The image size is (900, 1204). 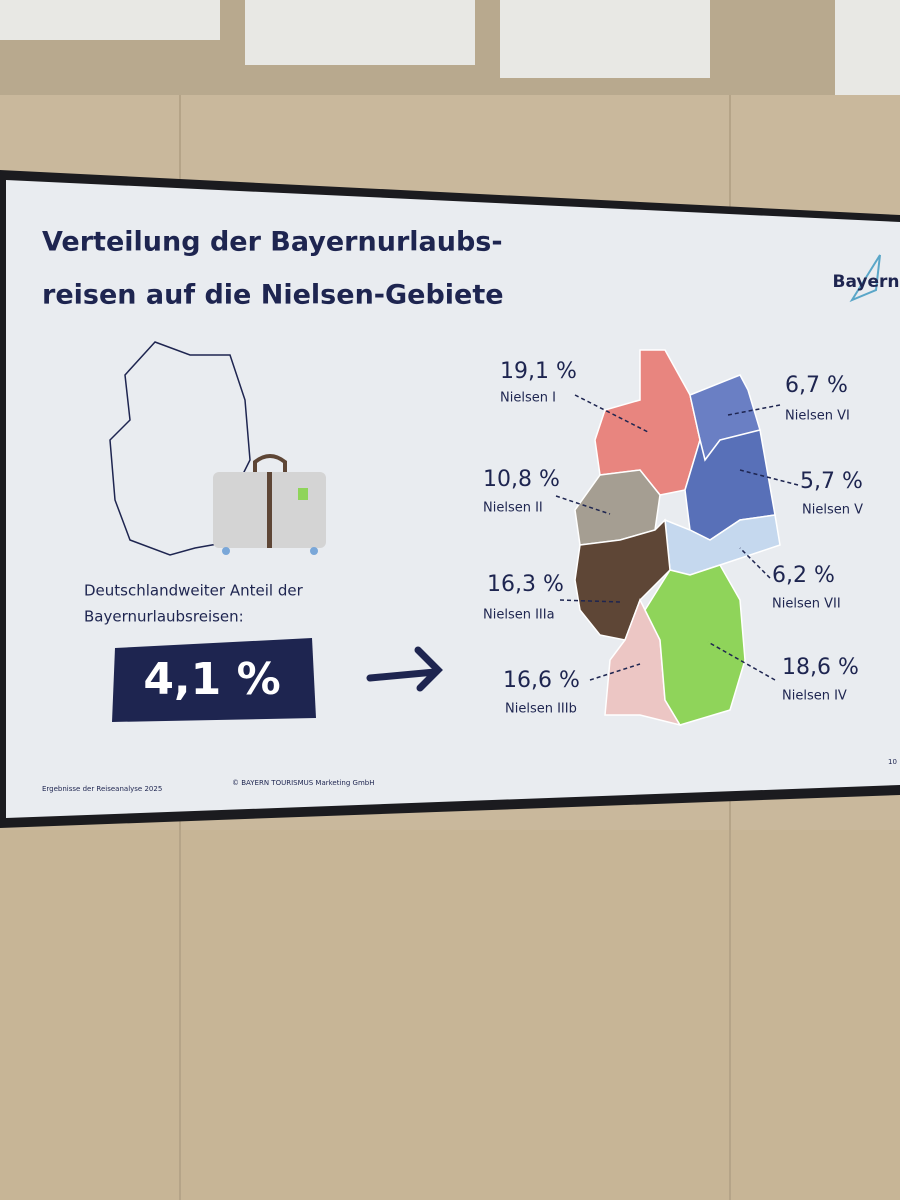 I want to click on title-line: reisen auf die Nielsen-Gebiete, so click(x=273, y=295).